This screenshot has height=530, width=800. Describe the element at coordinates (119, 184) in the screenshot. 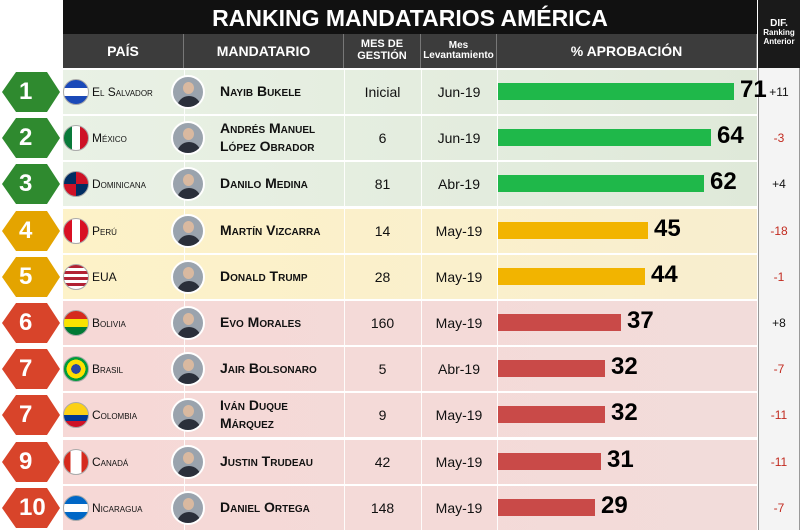

I see `country-name: Dominicana` at that location.